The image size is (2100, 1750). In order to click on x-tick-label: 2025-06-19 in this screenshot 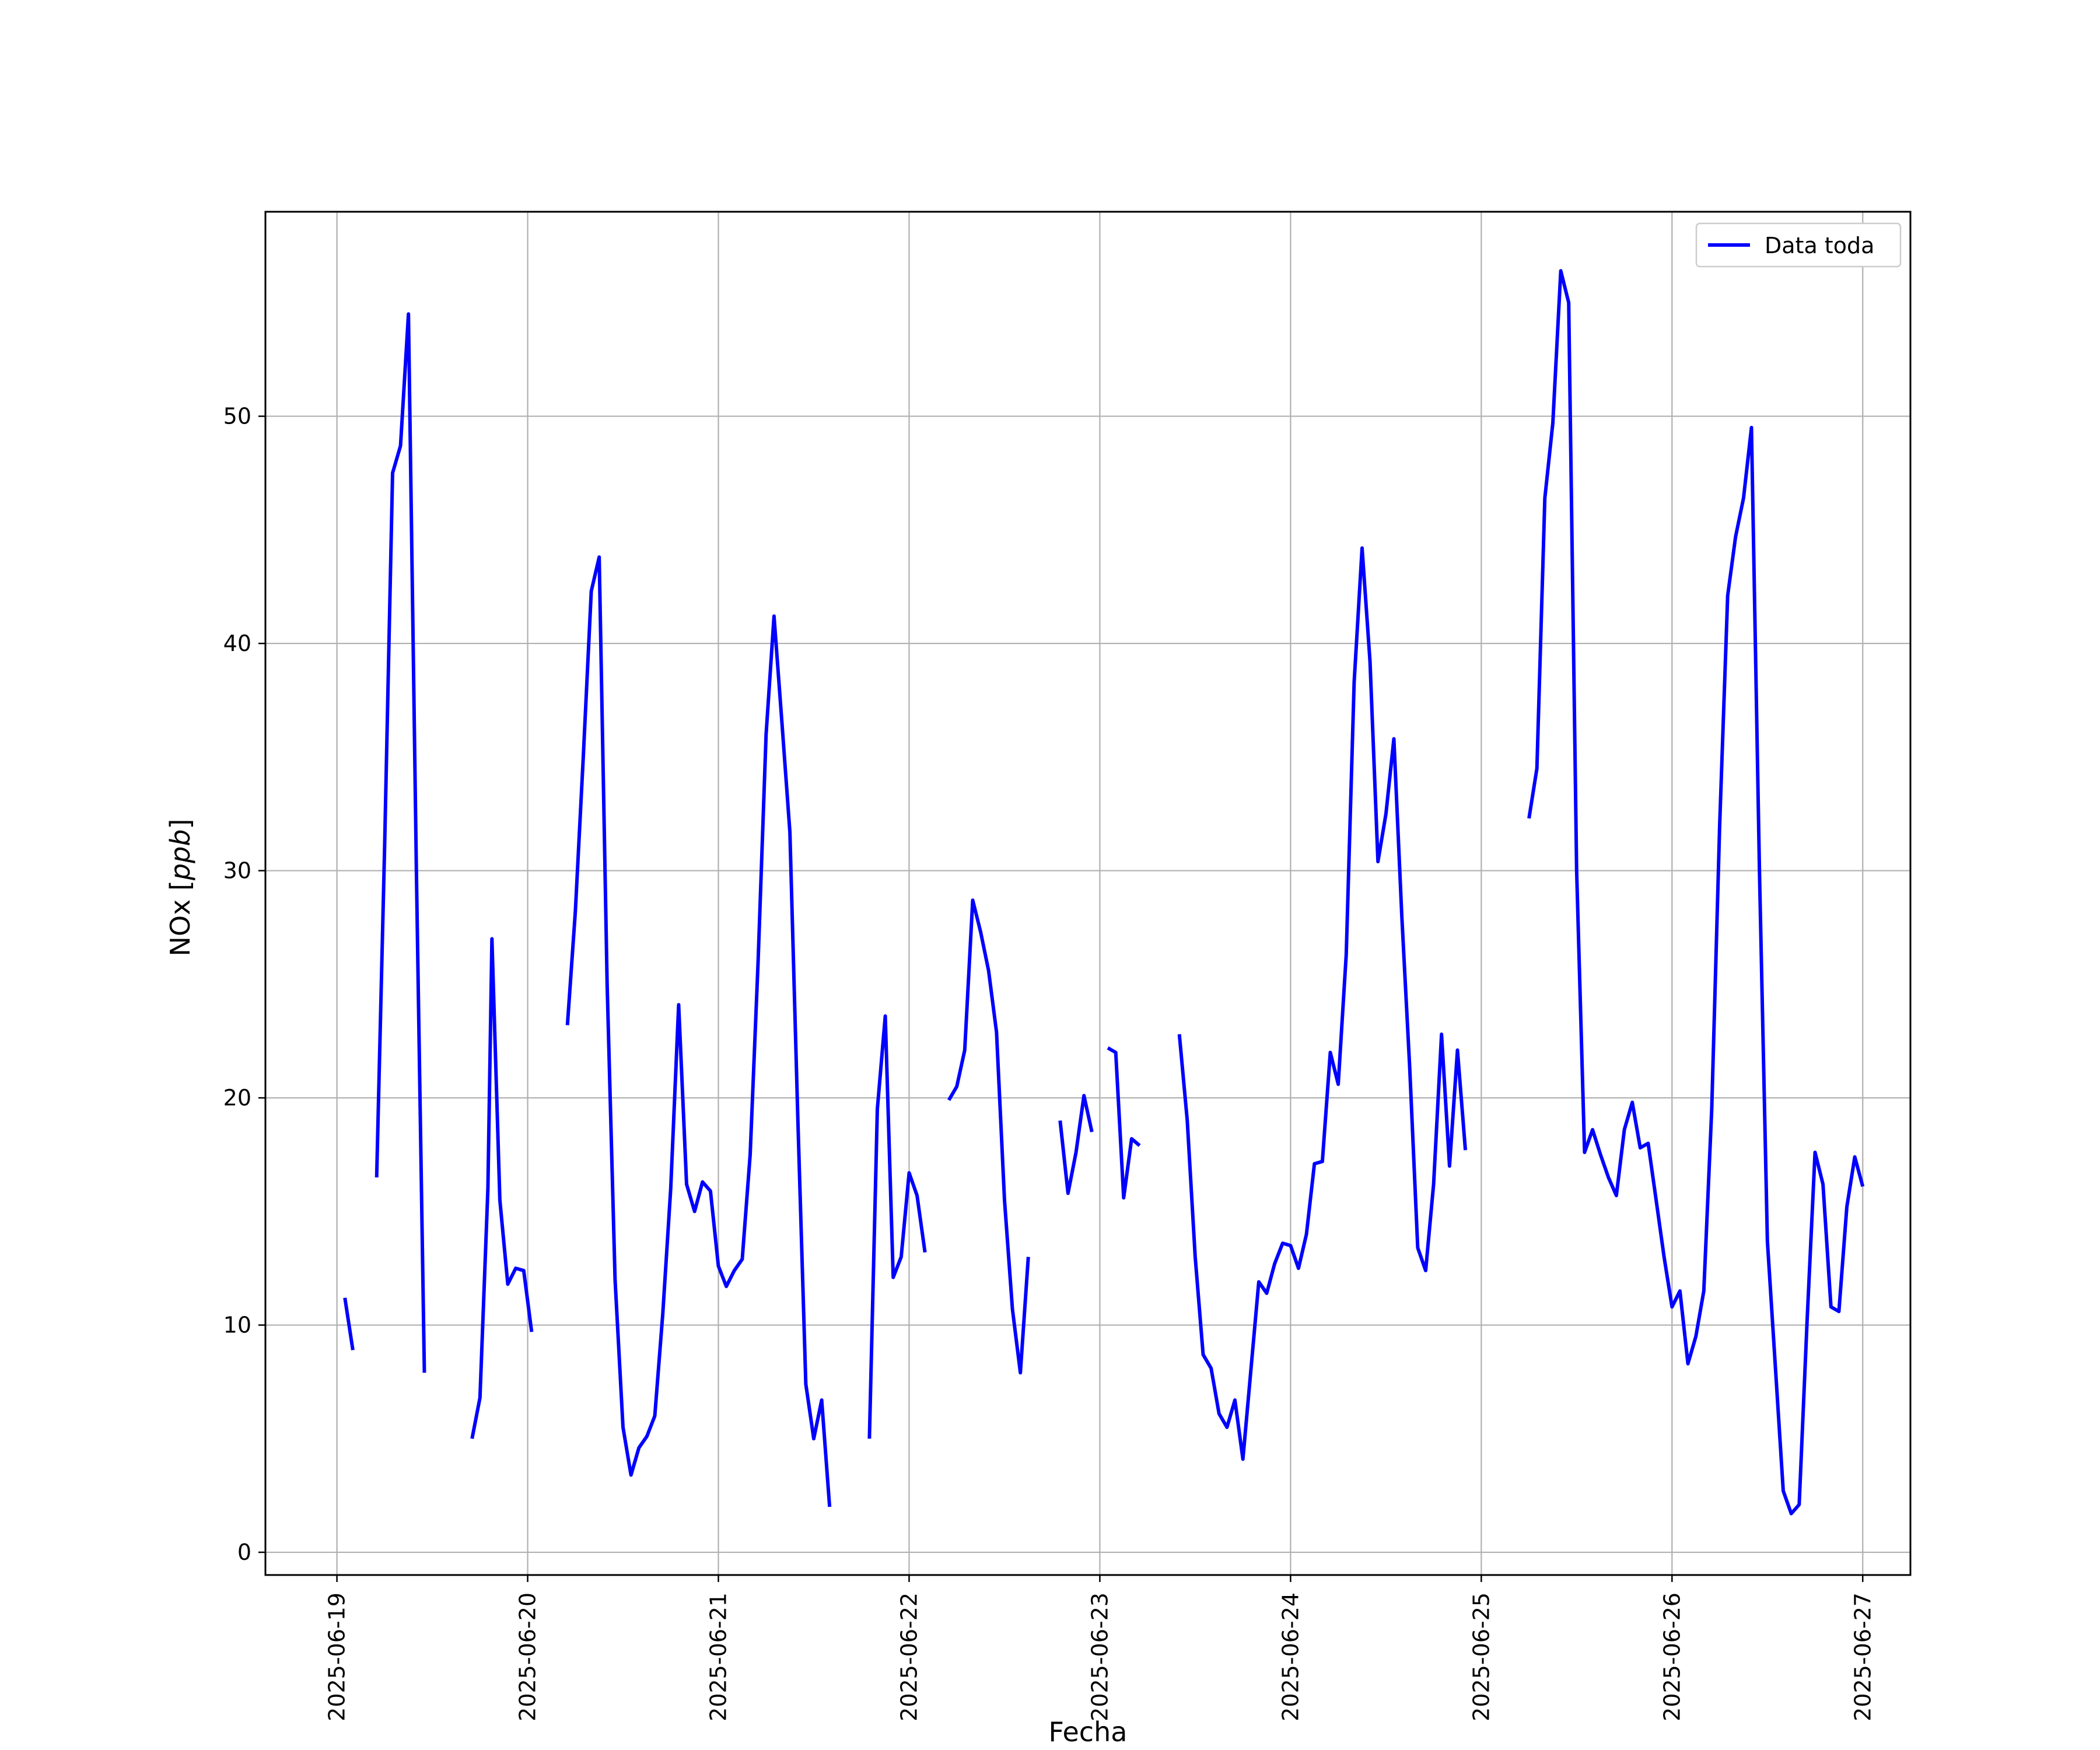, I will do `click(337, 1657)`.